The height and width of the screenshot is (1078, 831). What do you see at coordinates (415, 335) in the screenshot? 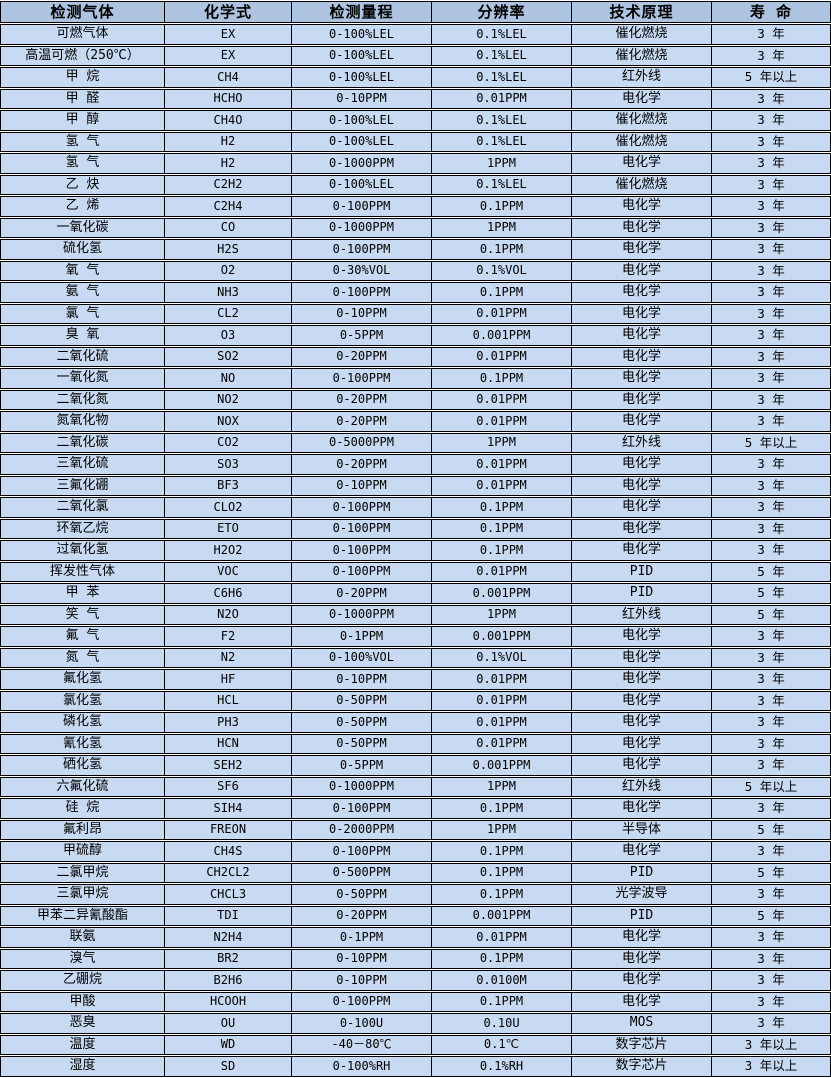
I see `table-row: 臭 氧 O3 0-5PPM 0.001PPM 电化学 3 年` at bounding box center [415, 335].